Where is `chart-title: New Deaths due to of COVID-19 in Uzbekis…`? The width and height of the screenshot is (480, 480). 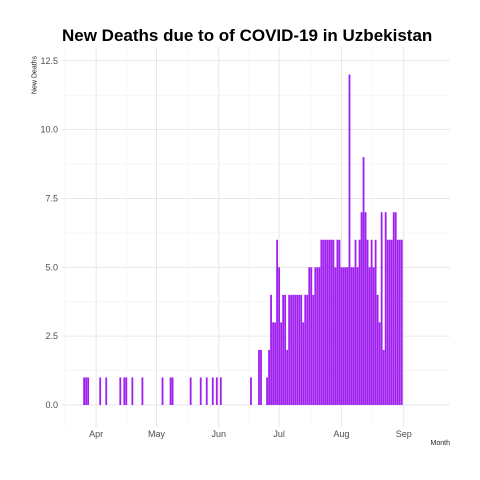 chart-title: New Deaths due to of COVID-19 in Uzbekis… is located at coordinates (247, 35).